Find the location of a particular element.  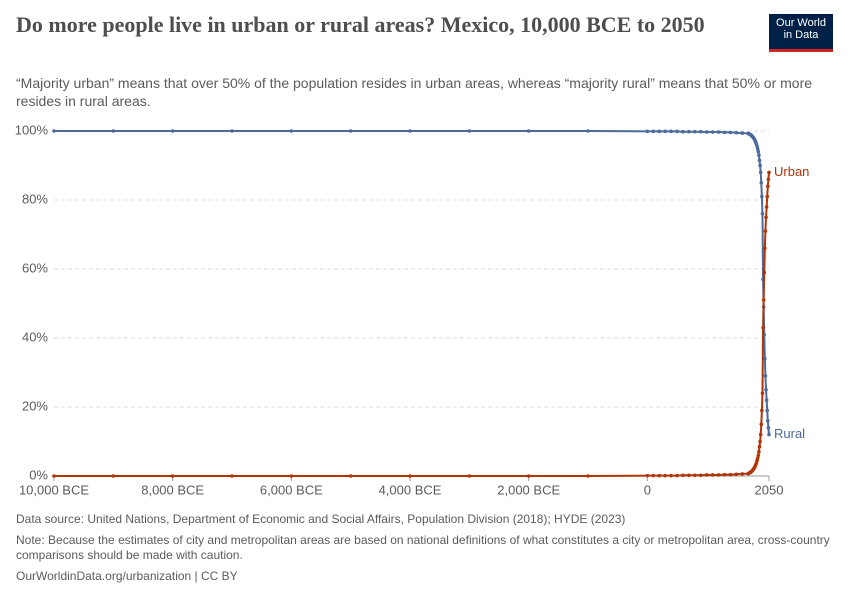

series-label: Urban is located at coordinates (791, 171).